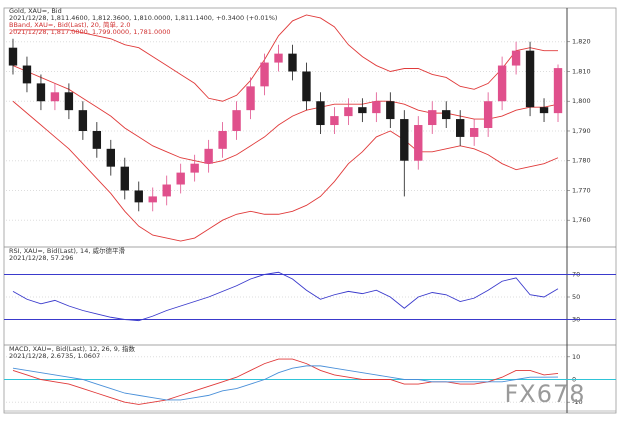 Image resolution: width=623 pixels, height=427 pixels. I want to click on y-tick-label: 10, so click(576, 357).